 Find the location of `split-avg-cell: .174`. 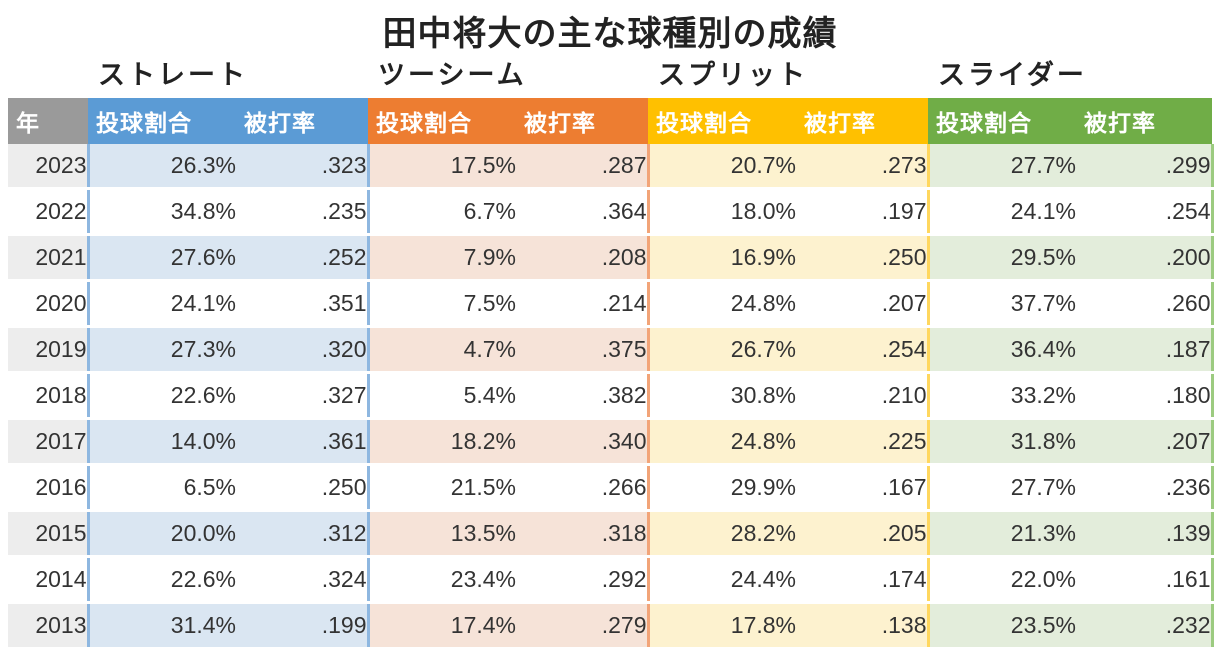

split-avg-cell: .174 is located at coordinates (863, 580).